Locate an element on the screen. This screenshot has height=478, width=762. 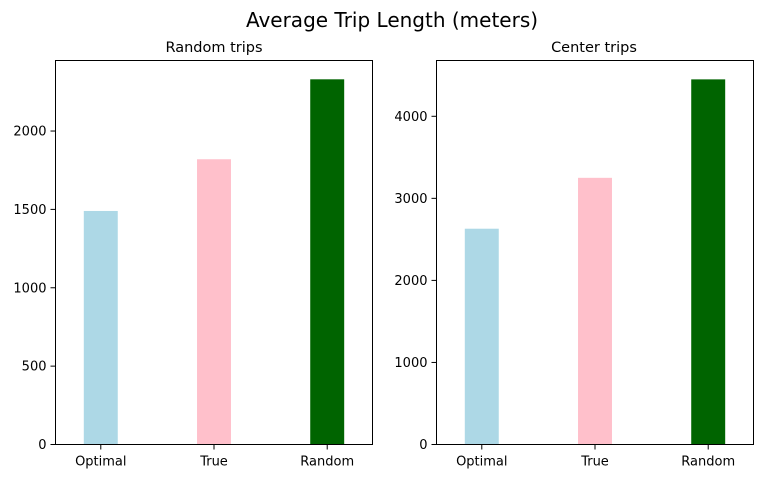
bar-center-trips-true is located at coordinates (595, 311).